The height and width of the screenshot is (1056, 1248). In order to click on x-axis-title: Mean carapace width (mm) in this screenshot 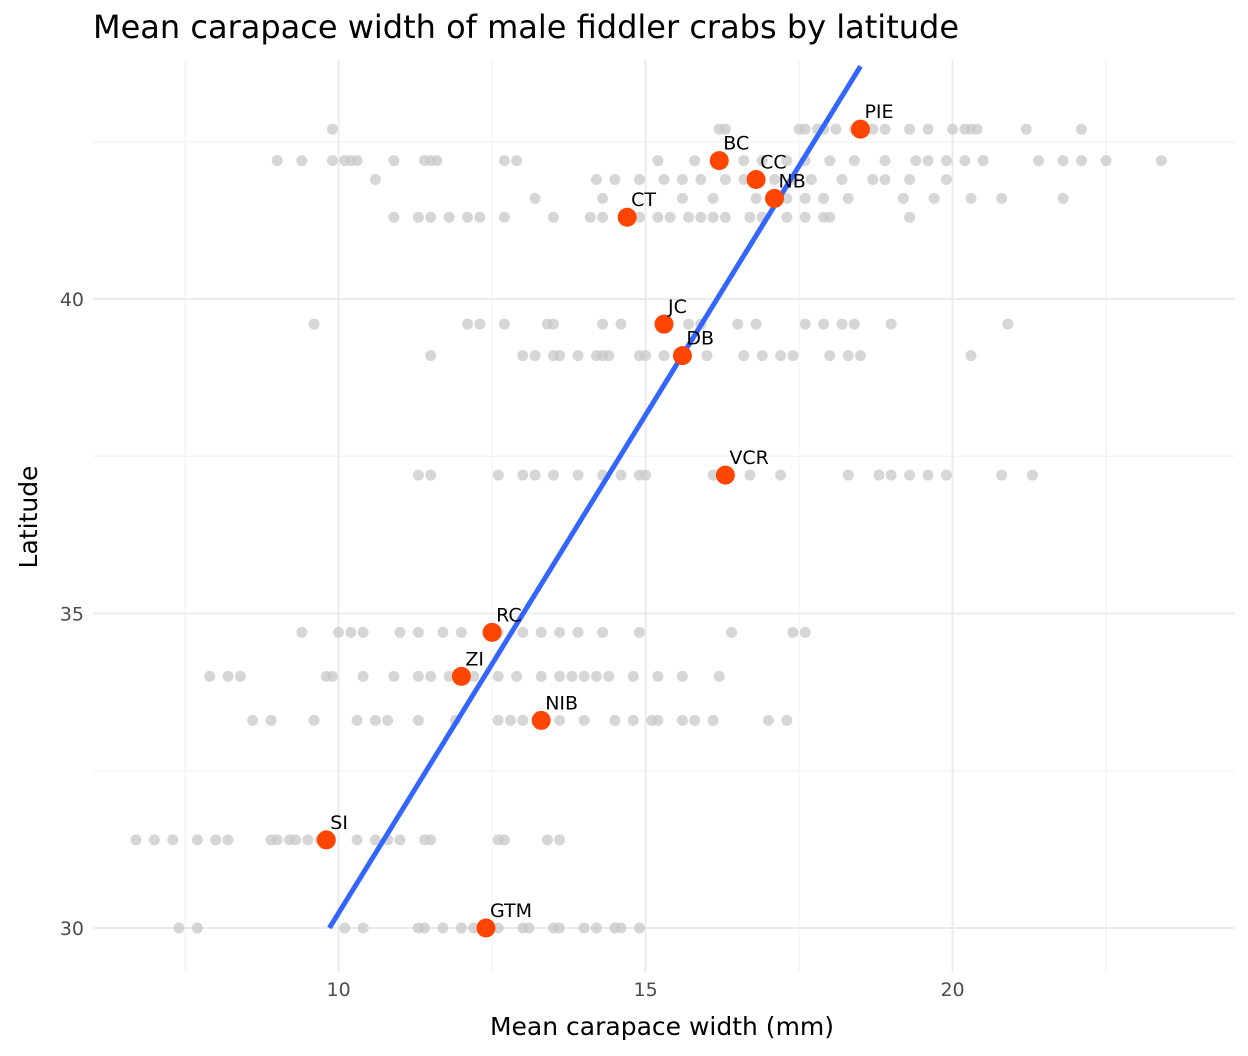, I will do `click(662, 1026)`.